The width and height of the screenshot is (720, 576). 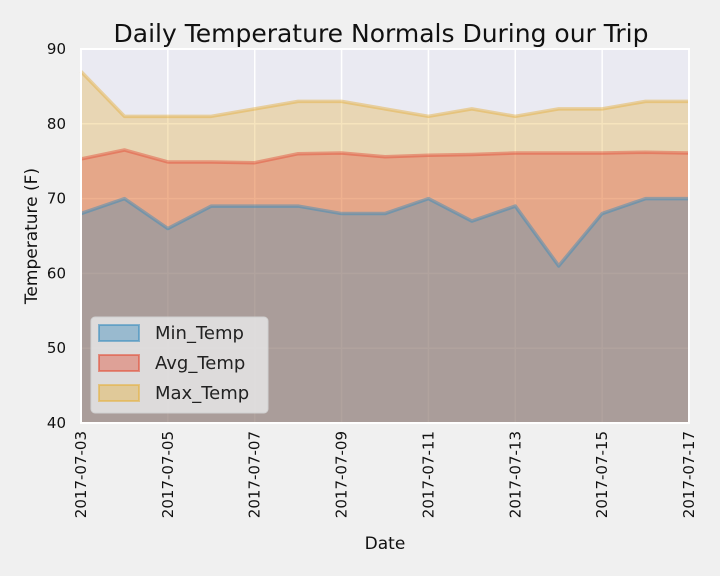 I want to click on legend-label: Max_Temp, so click(x=202, y=393).